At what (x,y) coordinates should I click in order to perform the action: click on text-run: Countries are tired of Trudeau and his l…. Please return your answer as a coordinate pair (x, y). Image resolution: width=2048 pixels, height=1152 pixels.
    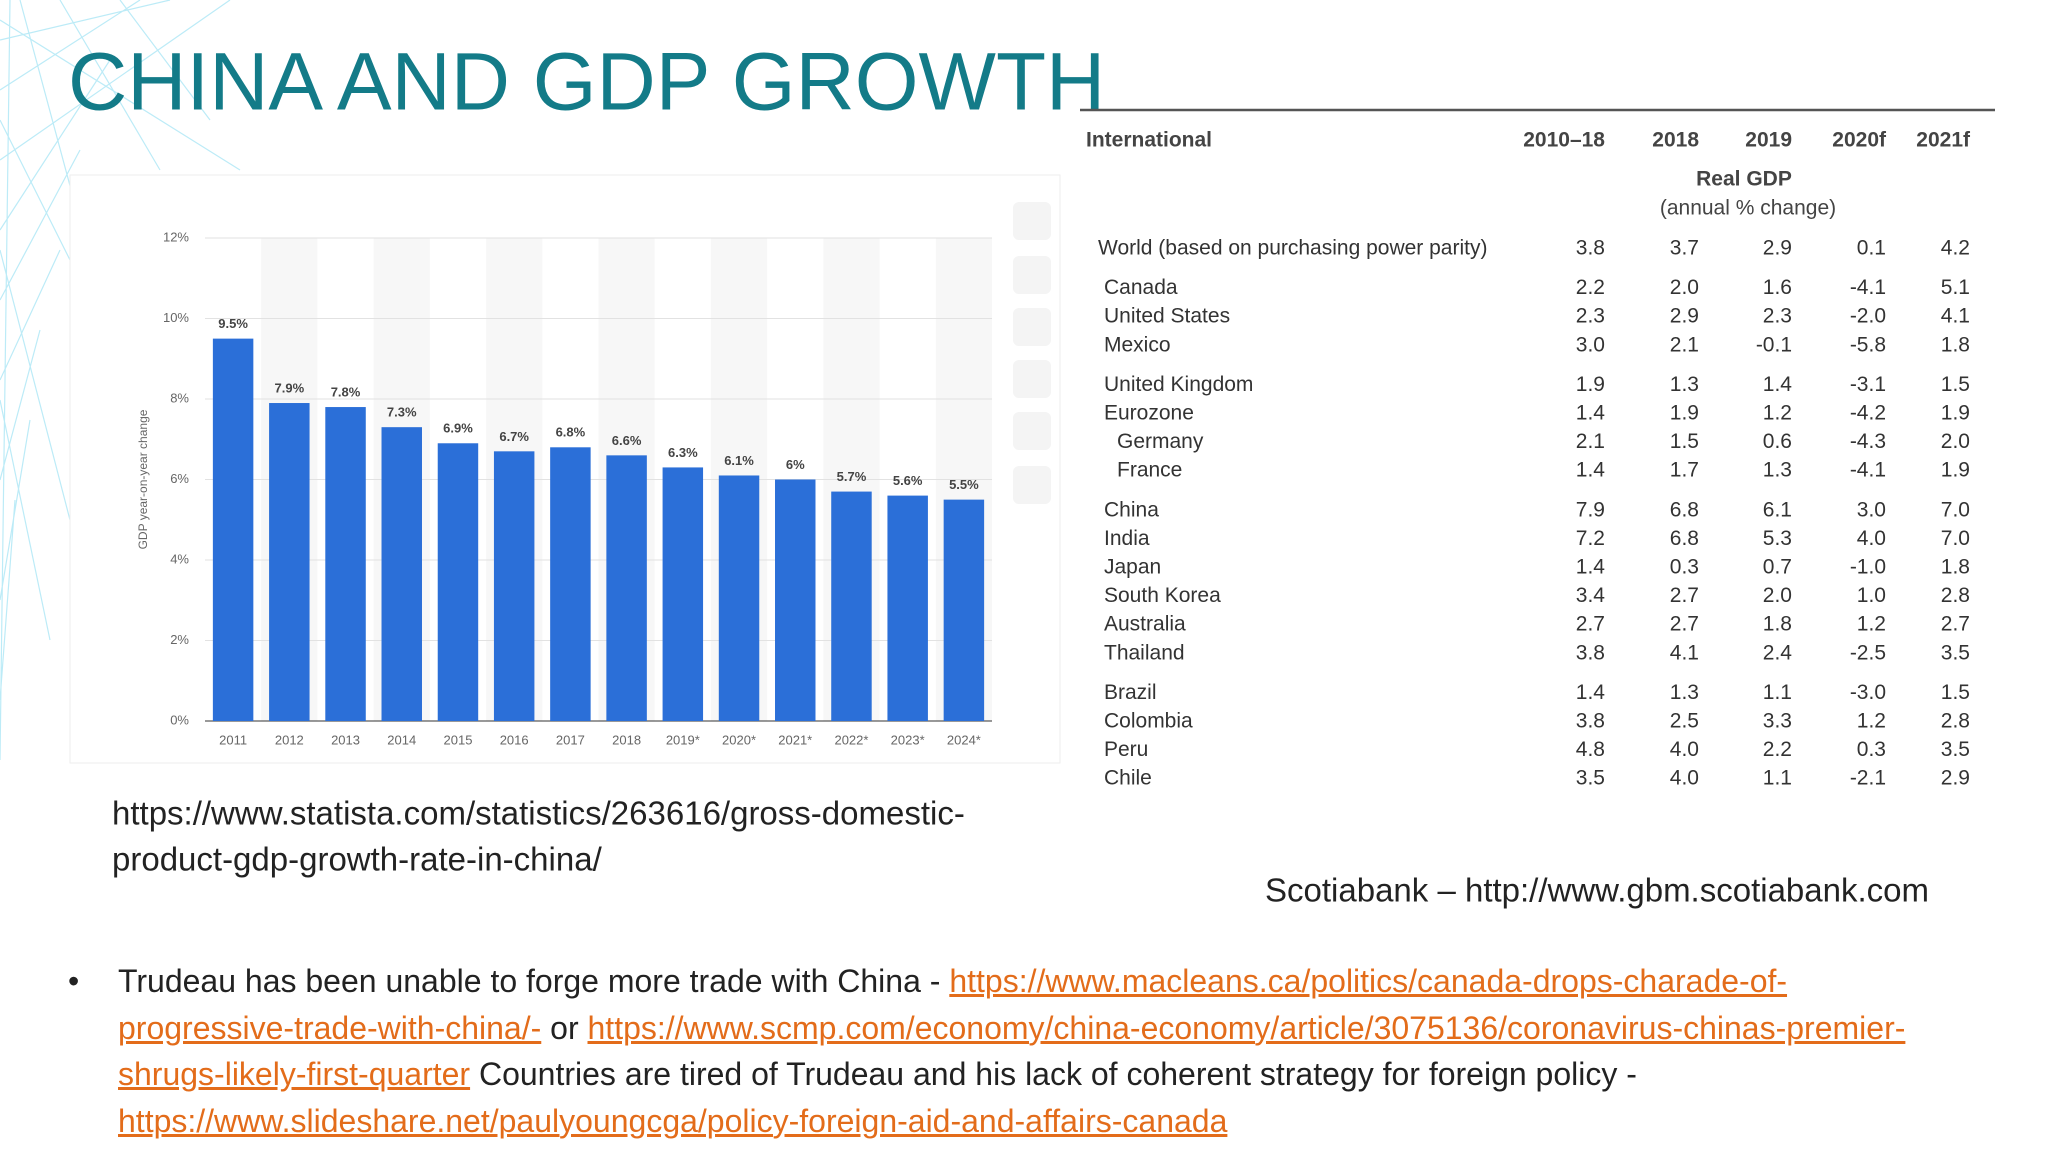
    Looking at the image, I should click on (1053, 1074).